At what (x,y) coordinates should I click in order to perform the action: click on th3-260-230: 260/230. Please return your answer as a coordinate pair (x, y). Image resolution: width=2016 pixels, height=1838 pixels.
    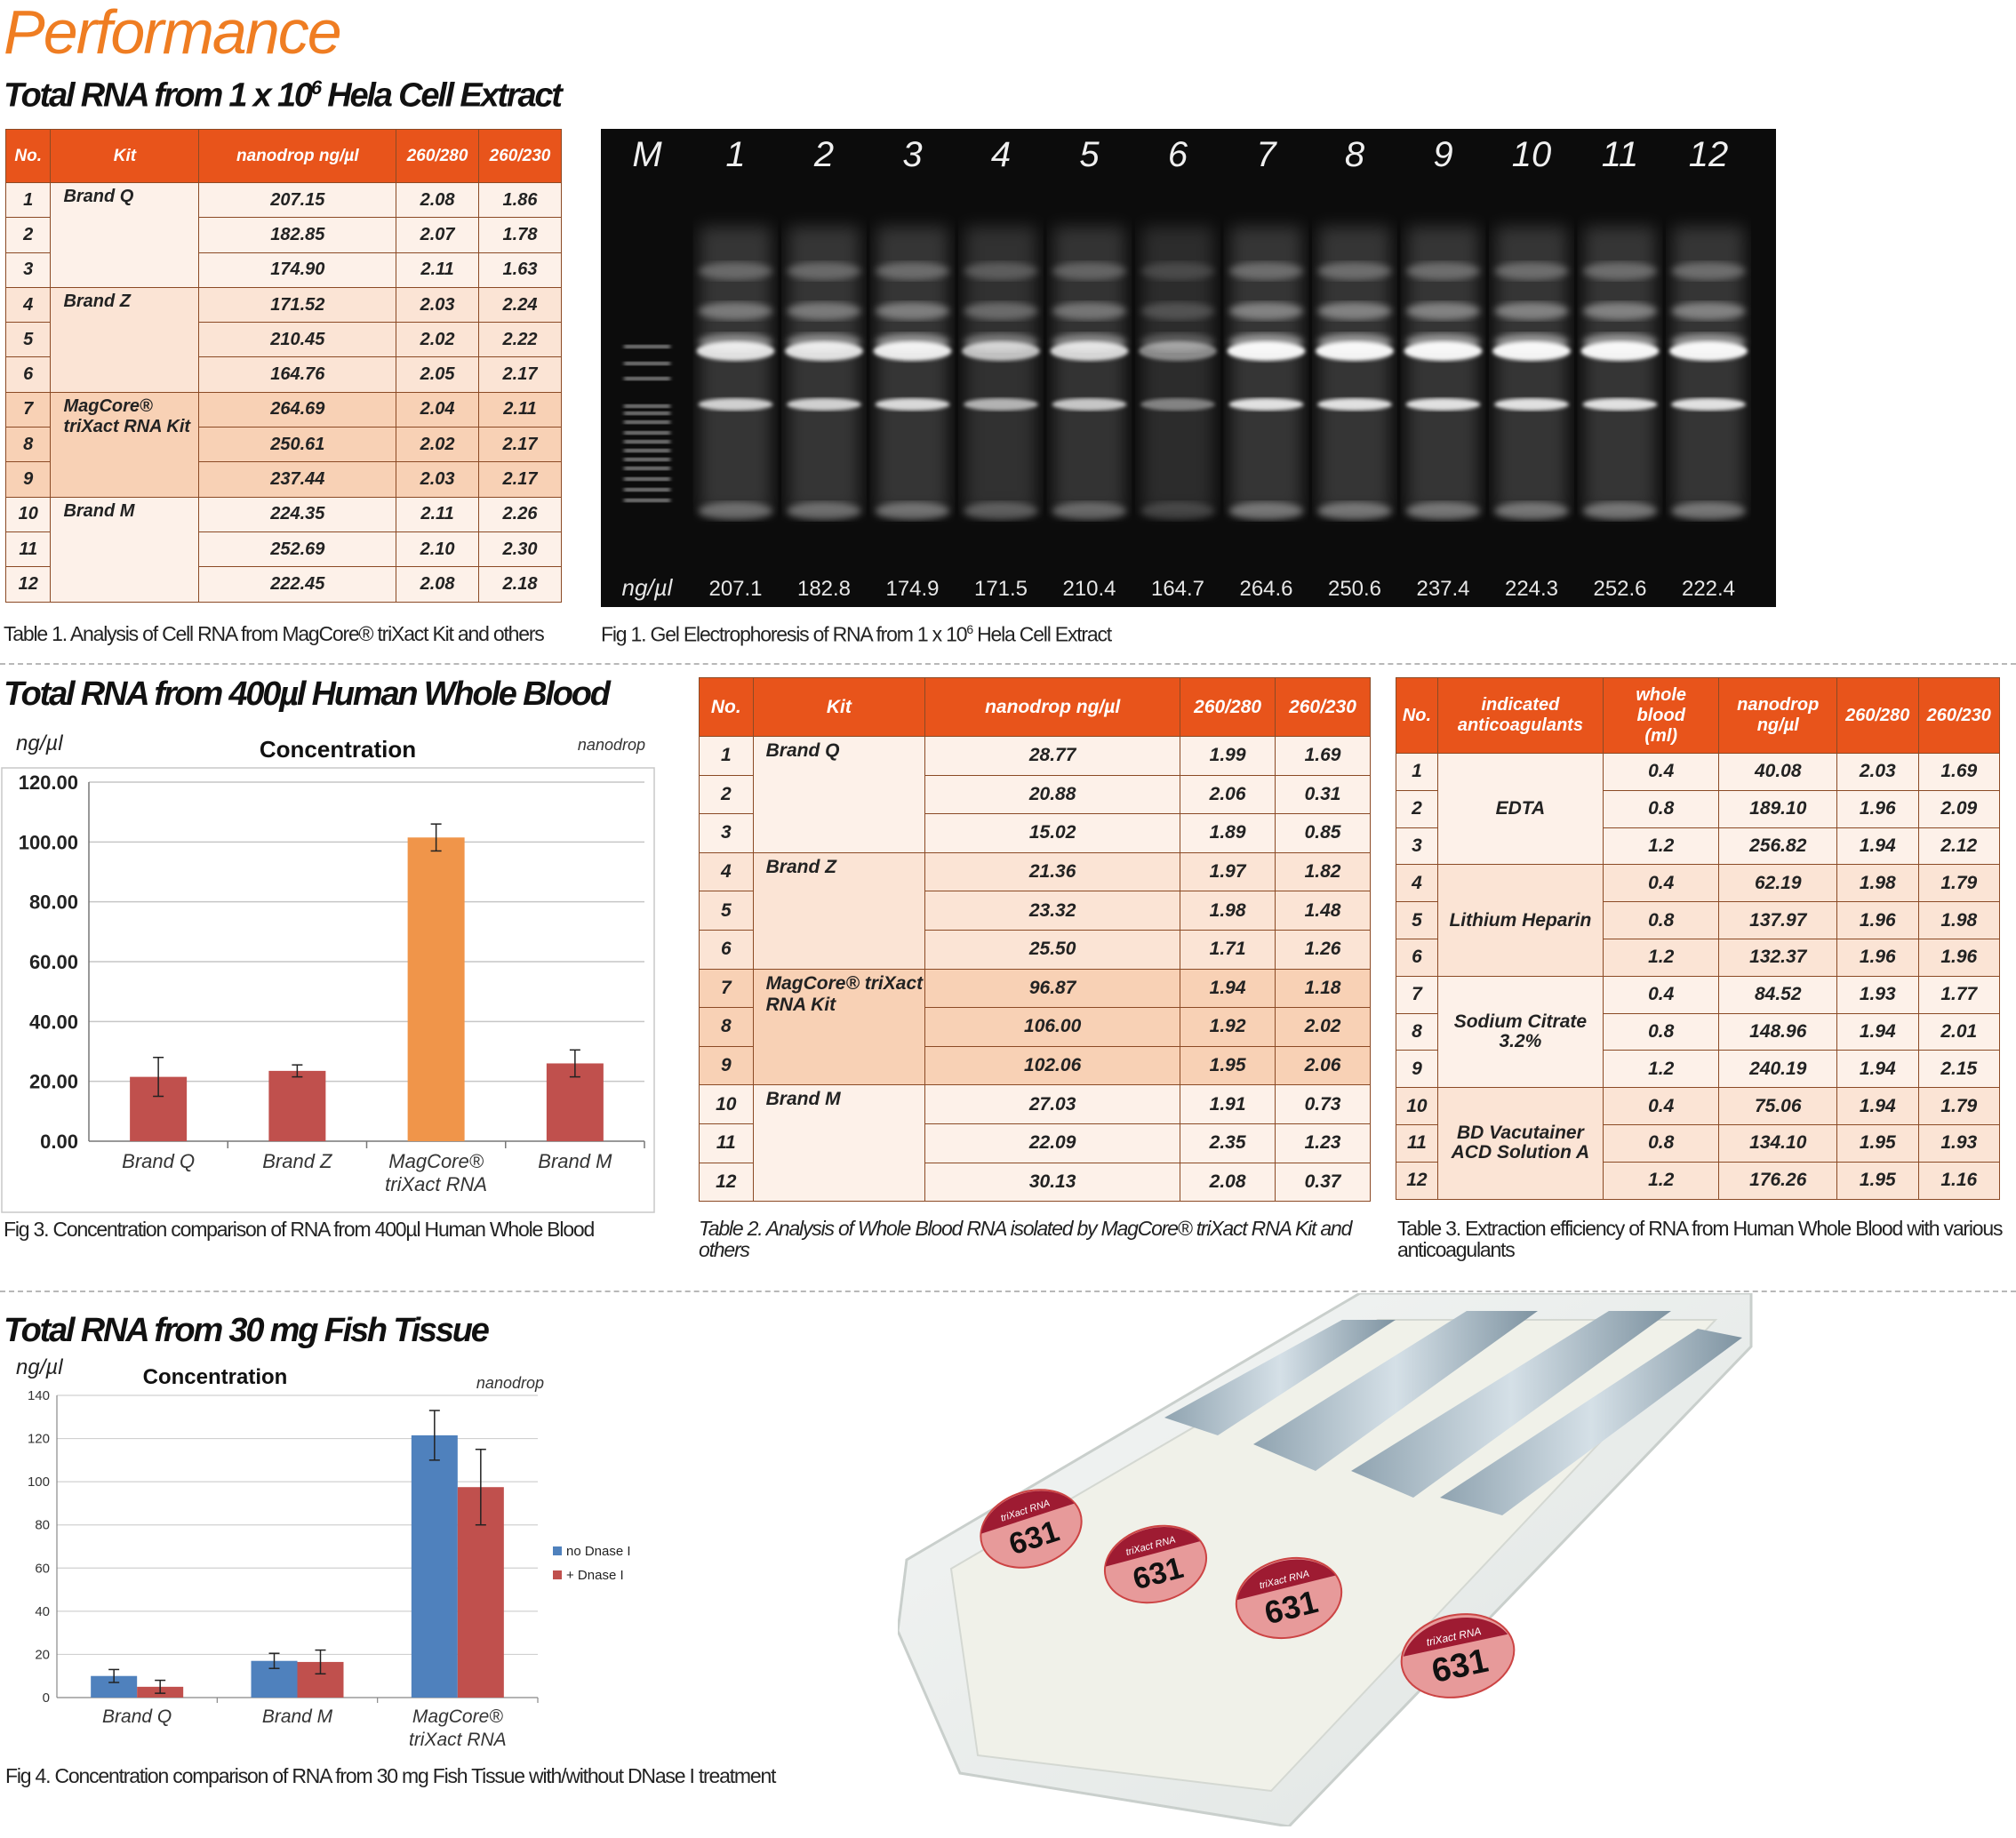
    Looking at the image, I should click on (1958, 715).